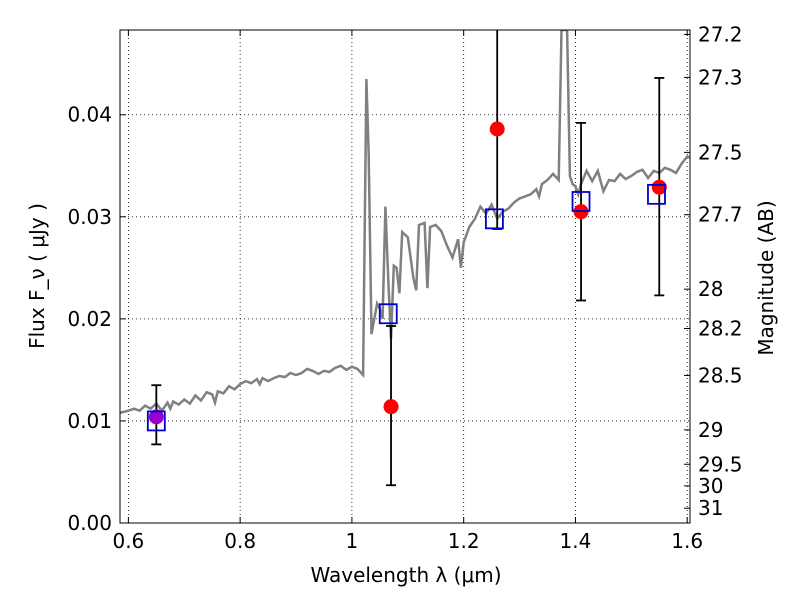 This screenshot has height=600, width=800. I want to click on x-tick-label: 1.4, so click(576, 541).